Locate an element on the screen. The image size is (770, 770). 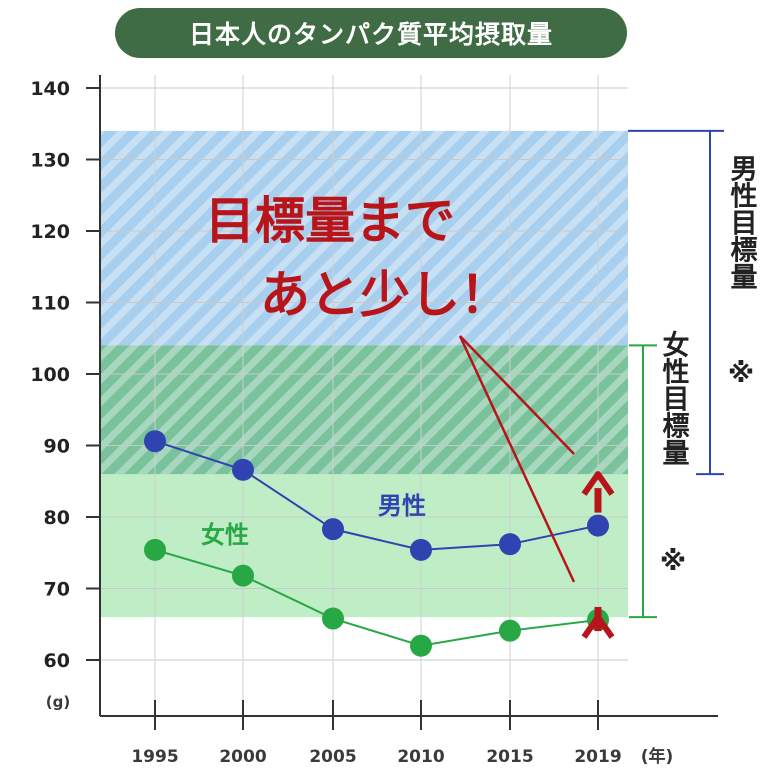
series-label-male: 男性 is located at coordinates (402, 506).